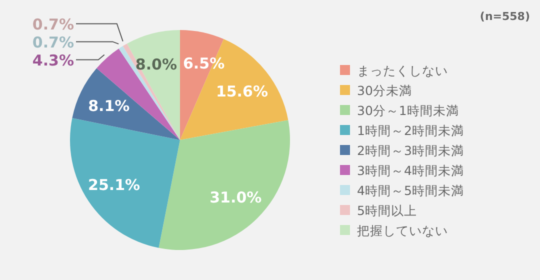  Describe the element at coordinates (410, 130) in the screenshot. I see `legend-label: 1時間～2時間未満` at that location.